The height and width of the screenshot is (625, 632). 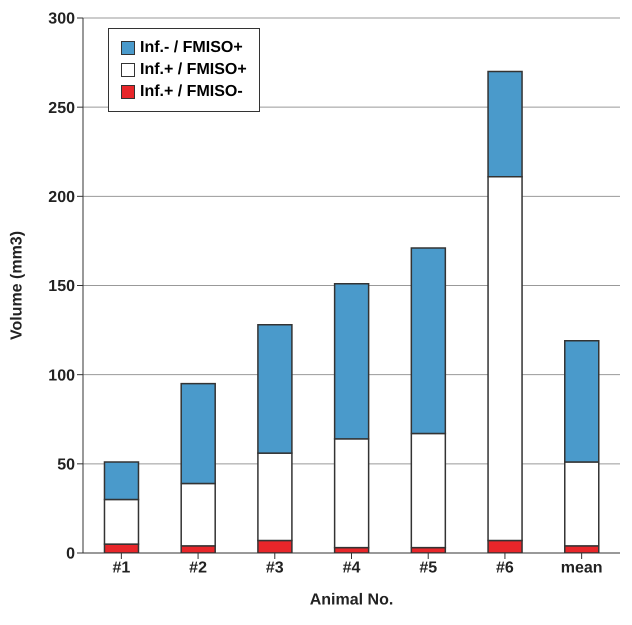 What do you see at coordinates (62, 197) in the screenshot?
I see `y-tick-label: 200` at bounding box center [62, 197].